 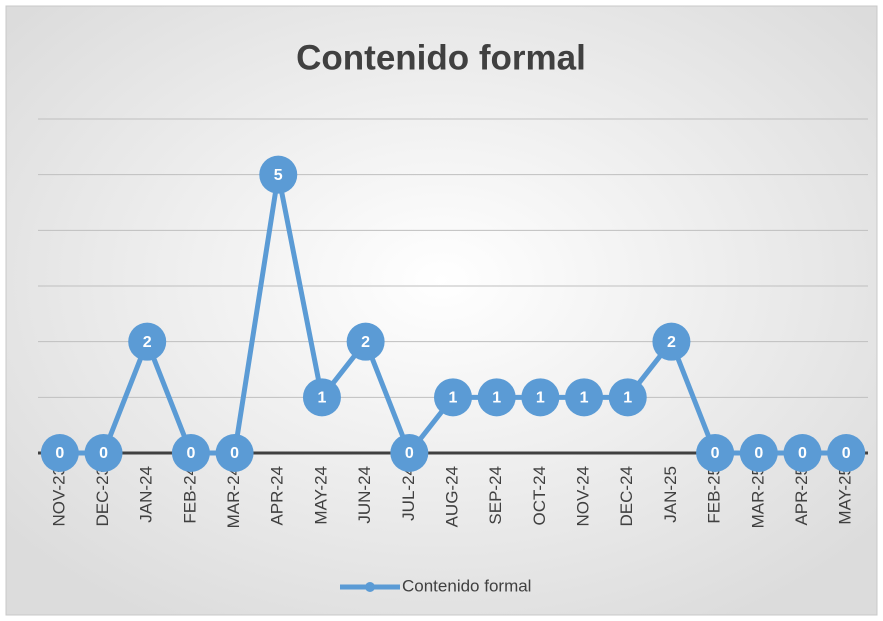 What do you see at coordinates (714, 495) in the screenshot?
I see `x-tick-label: FEB-25` at bounding box center [714, 495].